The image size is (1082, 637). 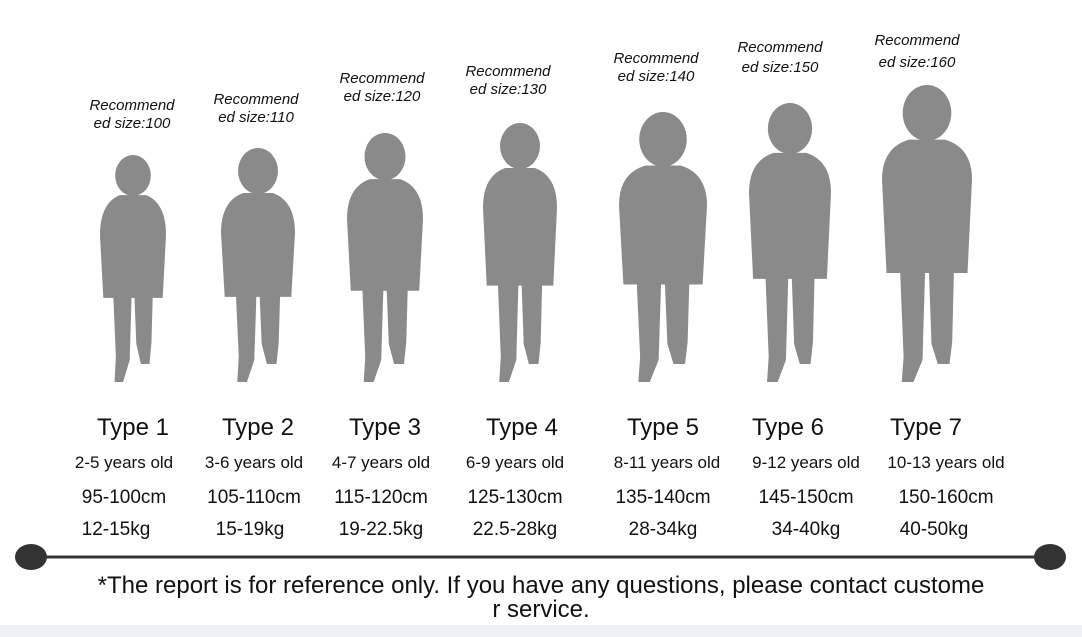 What do you see at coordinates (124, 497) in the screenshot?
I see `height-range: 95-100cm` at bounding box center [124, 497].